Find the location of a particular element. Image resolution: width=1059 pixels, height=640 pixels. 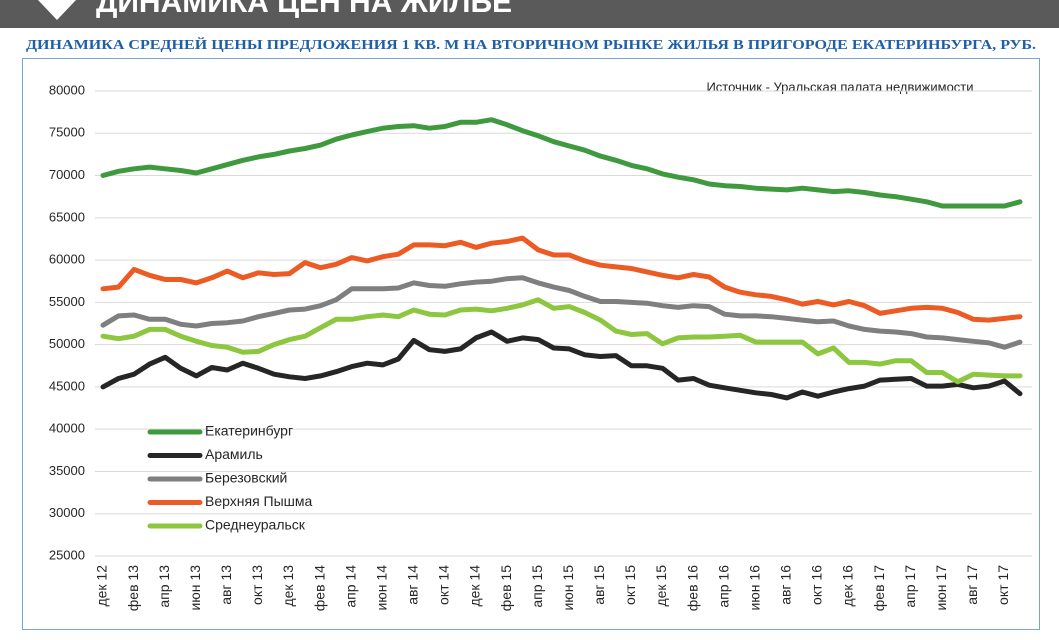

x-tick-label: июн 14 is located at coordinates (381, 588).